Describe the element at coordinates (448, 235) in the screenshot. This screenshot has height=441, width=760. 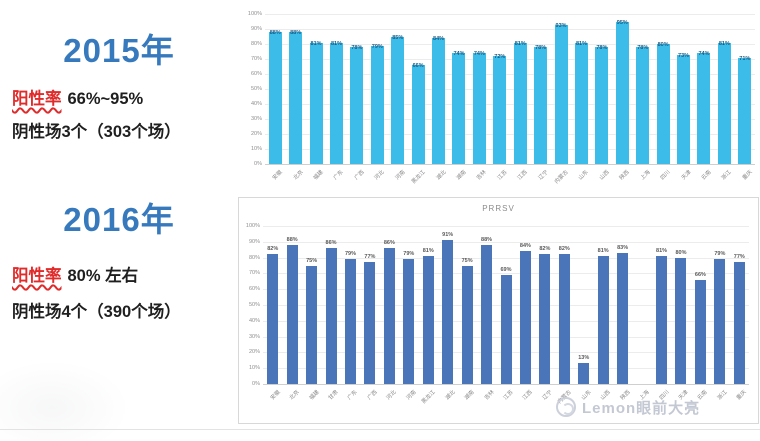
I see `bar-value-label: 91%` at that location.